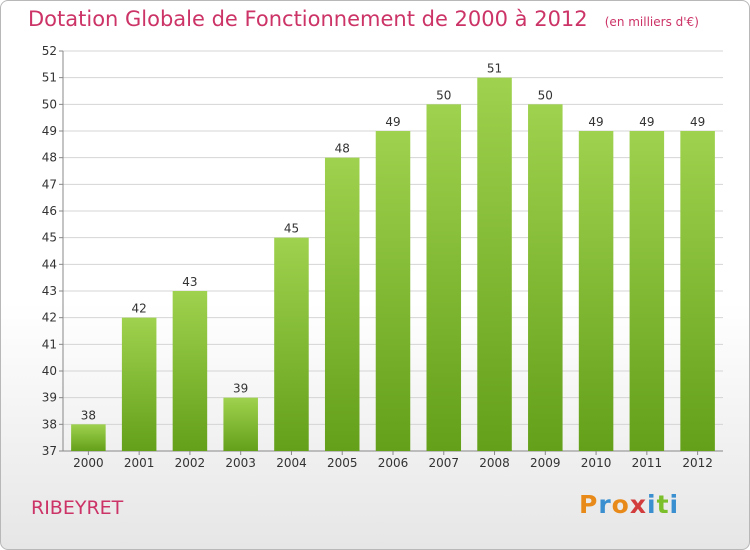  What do you see at coordinates (88, 437) in the screenshot?
I see `bar-2000` at bounding box center [88, 437].